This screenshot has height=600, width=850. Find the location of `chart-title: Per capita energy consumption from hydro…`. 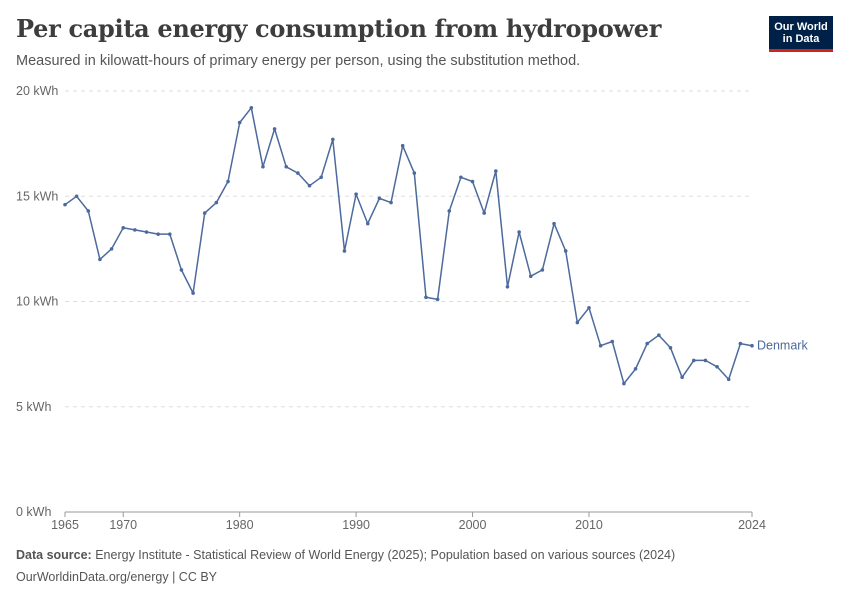

chart-title: Per capita energy consumption from hydro… is located at coordinates (339, 28).